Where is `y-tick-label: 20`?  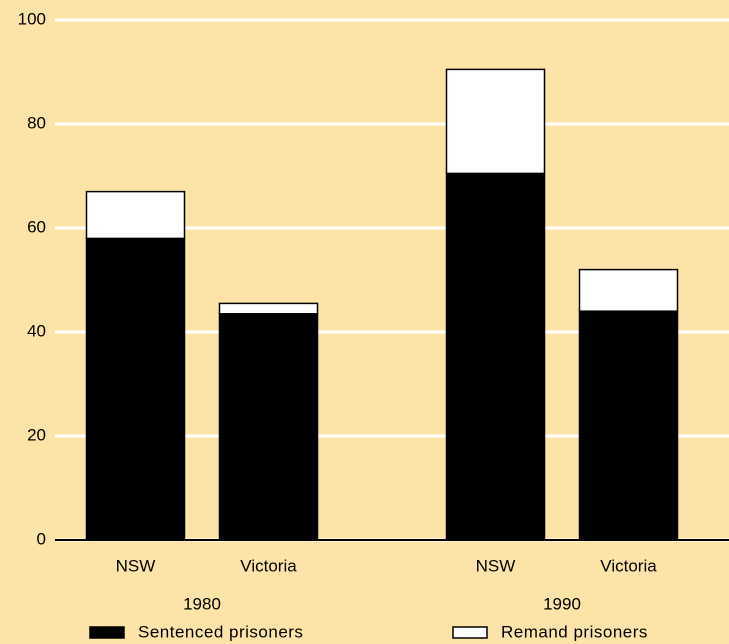
y-tick-label: 20 is located at coordinates (36, 434).